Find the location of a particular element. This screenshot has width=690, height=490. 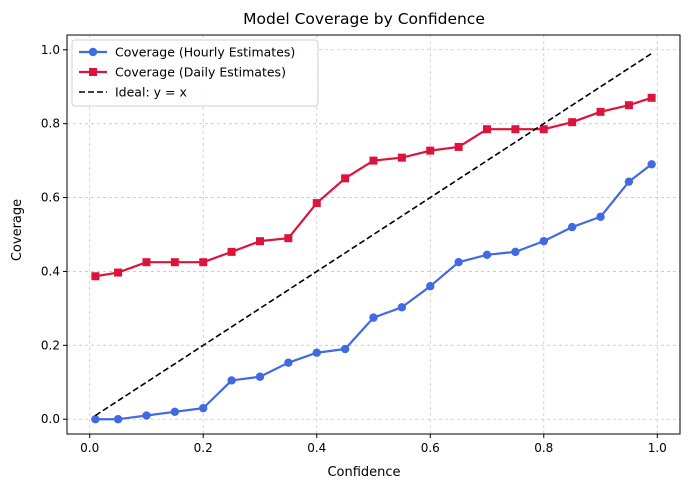

legend-label: Coverage (Daily Estimates) is located at coordinates (200, 72).